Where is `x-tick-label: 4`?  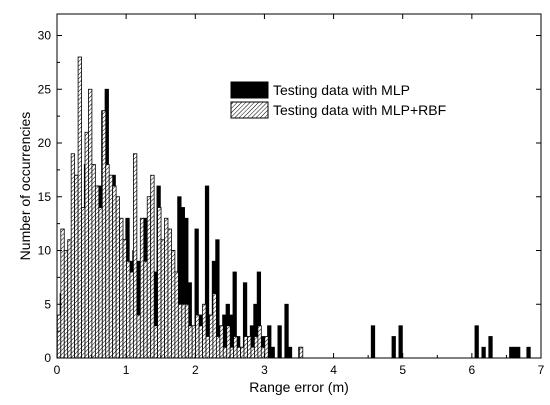 x-tick-label: 4 is located at coordinates (333, 370).